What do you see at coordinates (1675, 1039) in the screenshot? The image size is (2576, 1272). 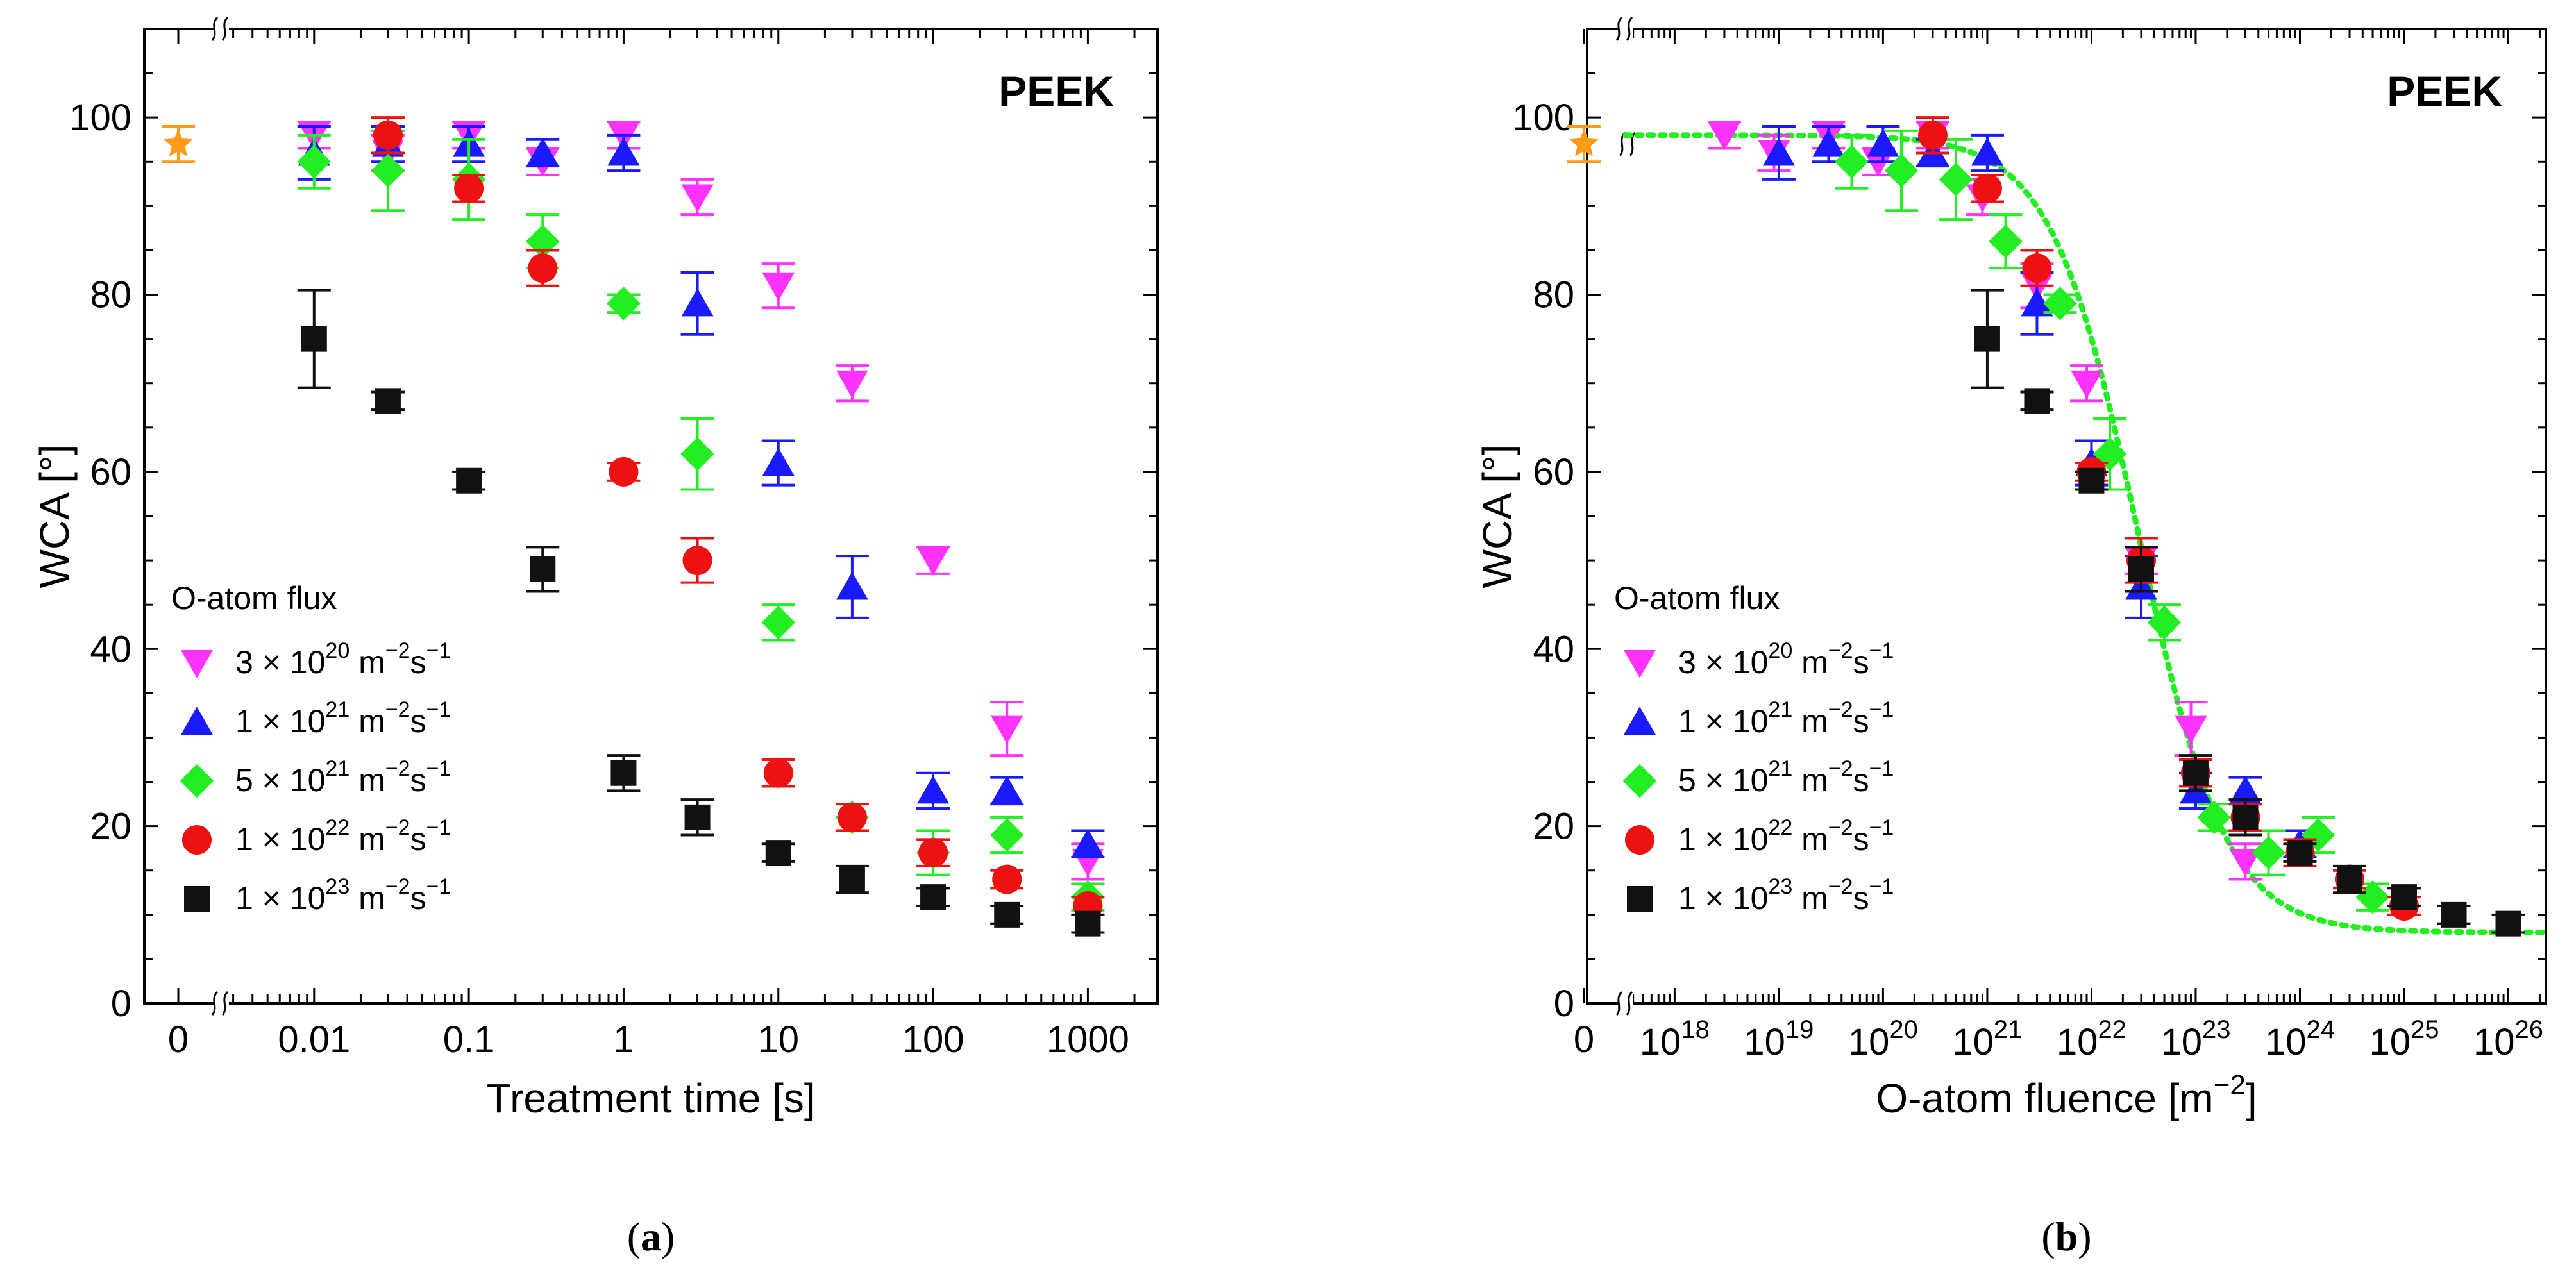 I see `x-tick-label: 1018` at bounding box center [1675, 1039].